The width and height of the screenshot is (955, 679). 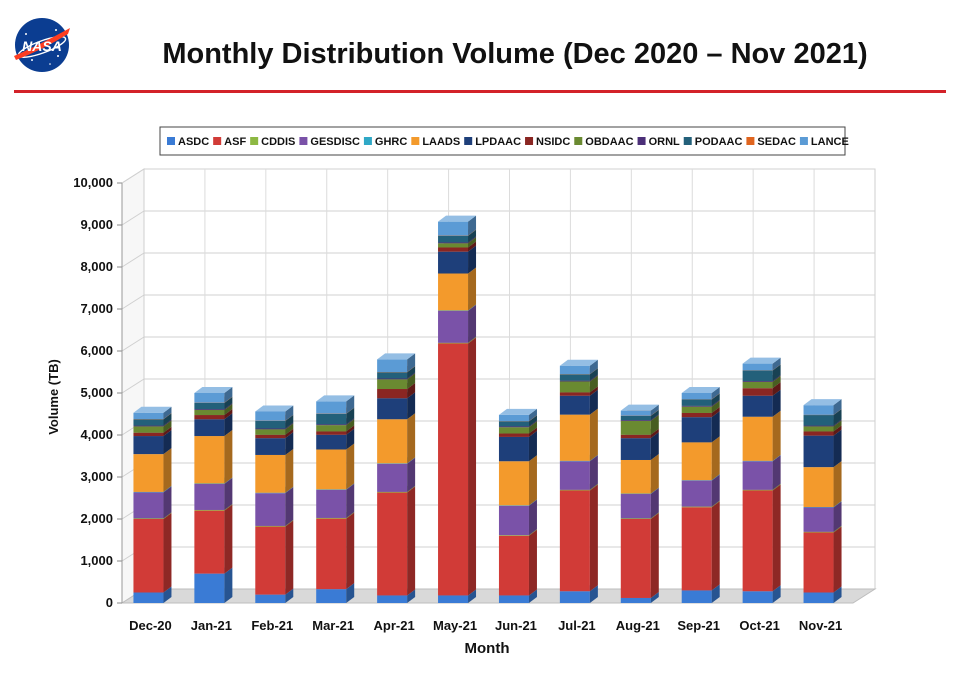 What do you see at coordinates (53, 397) in the screenshot?
I see `y-axis-title: Volume (TB)` at bounding box center [53, 397].